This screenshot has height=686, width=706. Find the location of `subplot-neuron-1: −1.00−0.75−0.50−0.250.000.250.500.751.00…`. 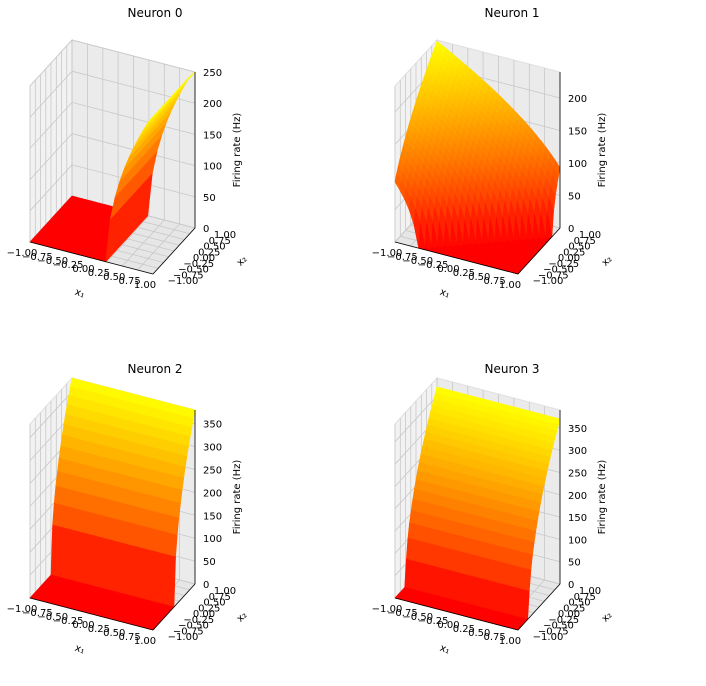

subplot-neuron-1: −1.00−0.75−0.50−0.250.000.250.500.751.00… is located at coordinates (493, 153).